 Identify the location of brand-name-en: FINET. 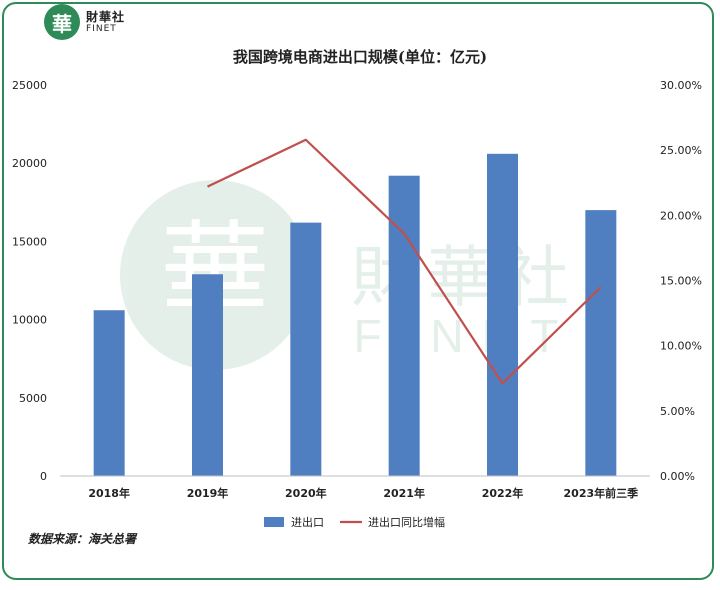
(101, 28).